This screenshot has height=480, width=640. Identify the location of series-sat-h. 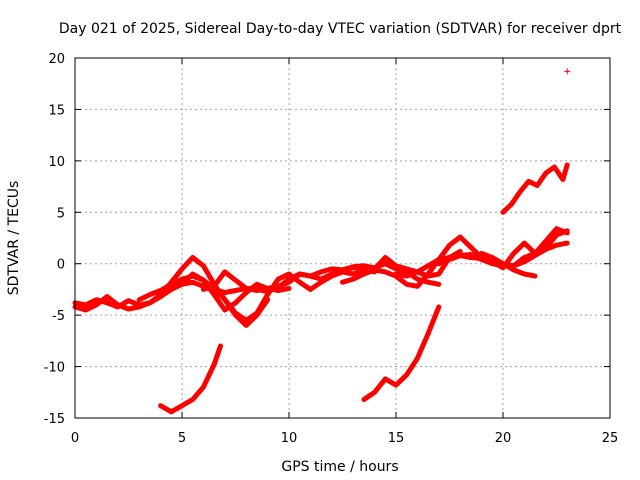
(503, 249).